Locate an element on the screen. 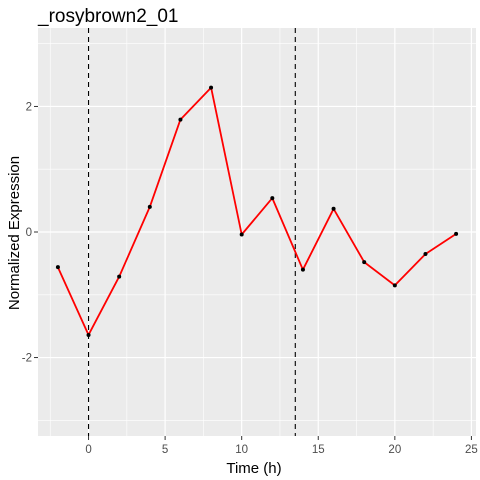  x-axis-title: Time (h) is located at coordinates (253, 468).